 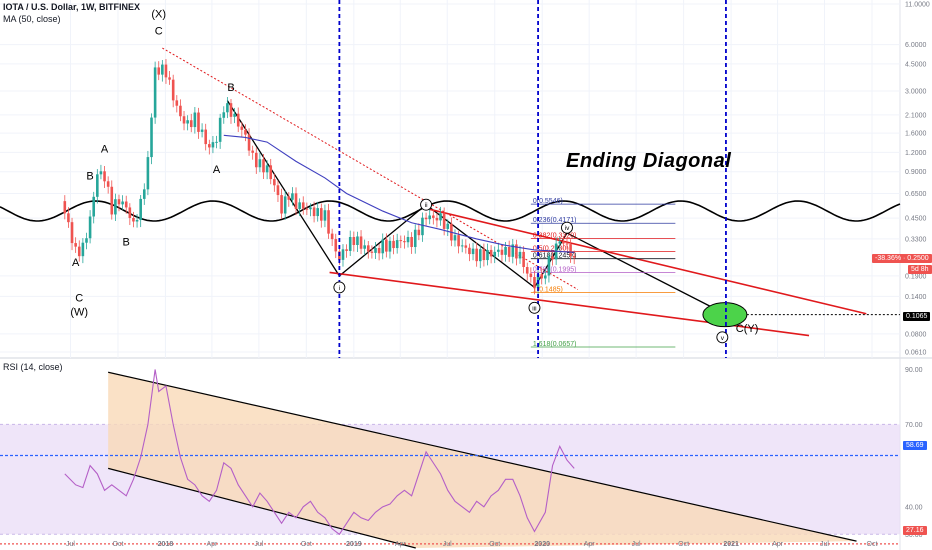 What do you see at coordinates (450, 211) in the screenshot?
I see `cycle-sine-wave` at bounding box center [450, 211].